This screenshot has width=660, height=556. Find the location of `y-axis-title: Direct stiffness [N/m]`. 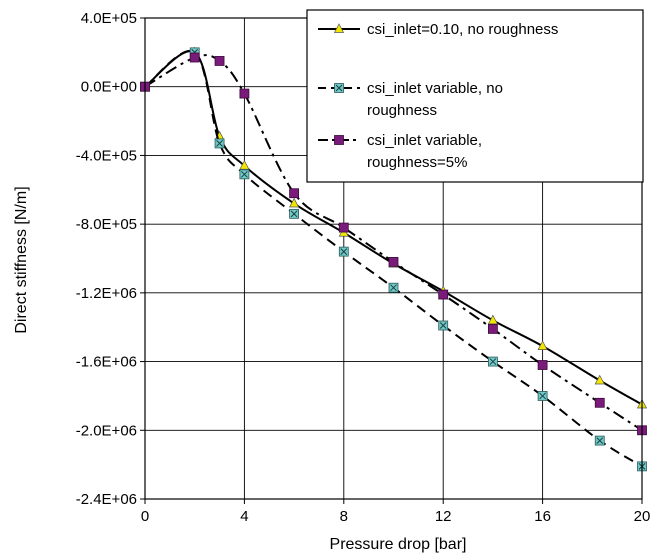

y-axis-title: Direct stiffness [N/m] is located at coordinates (21, 259).